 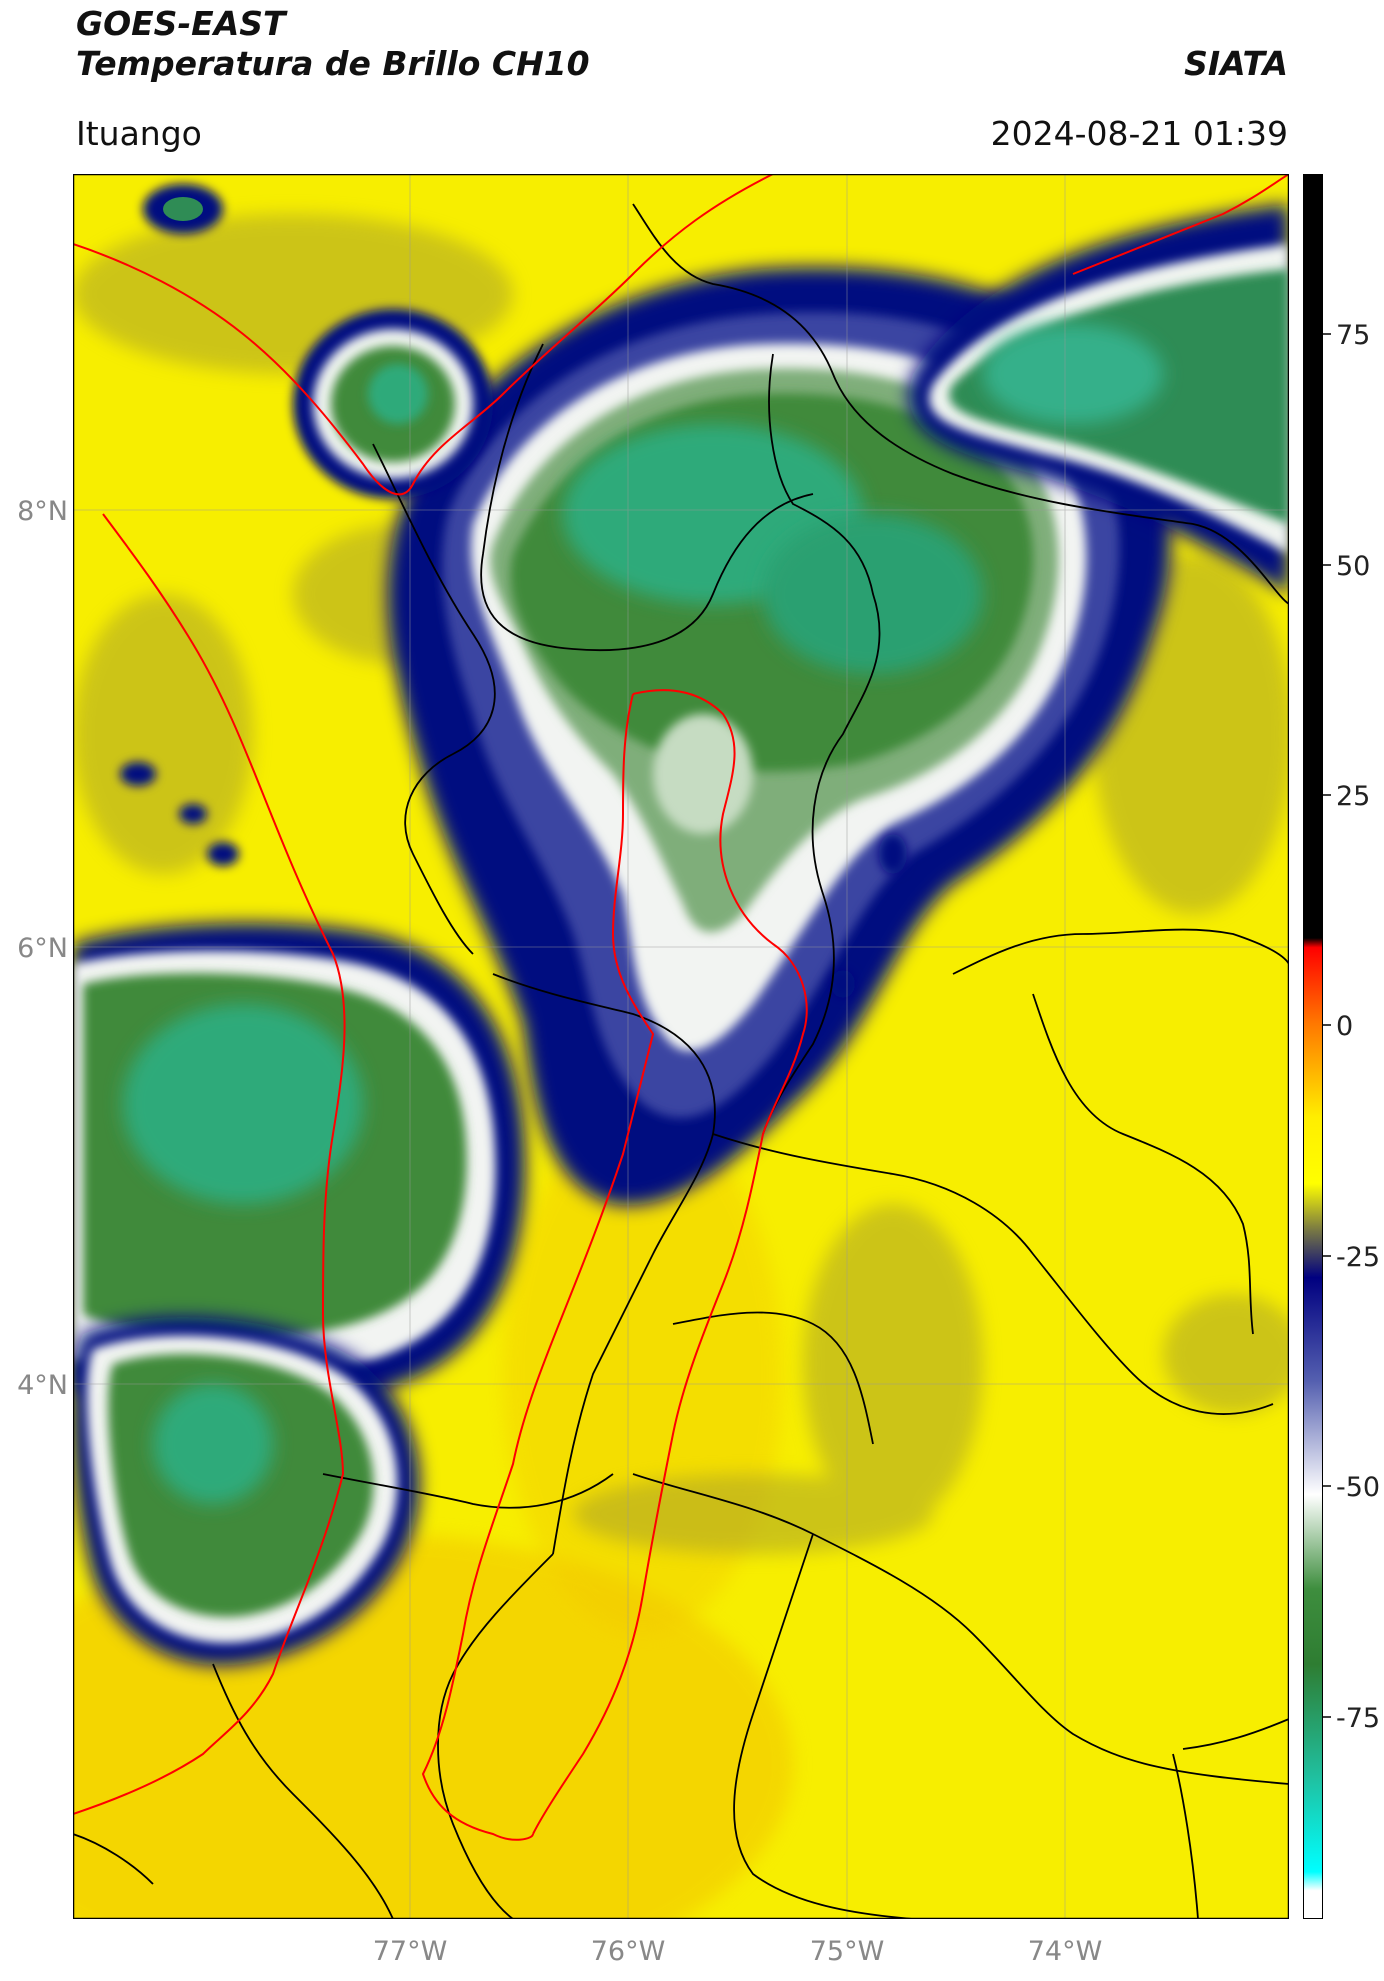 I want to click on southwest-convective-system, so click(x=246, y=1491).